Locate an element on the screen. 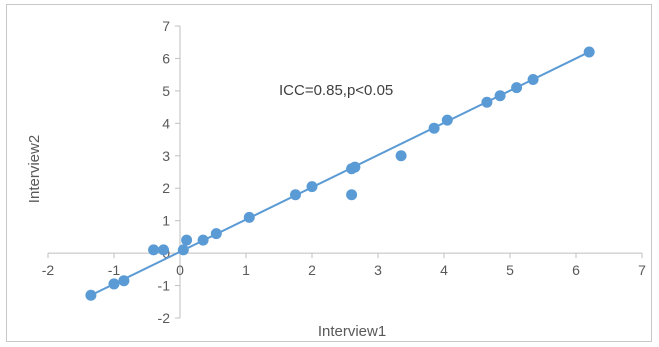 The width and height of the screenshot is (659, 347). y-tick-label: 1 is located at coordinates (166, 221).